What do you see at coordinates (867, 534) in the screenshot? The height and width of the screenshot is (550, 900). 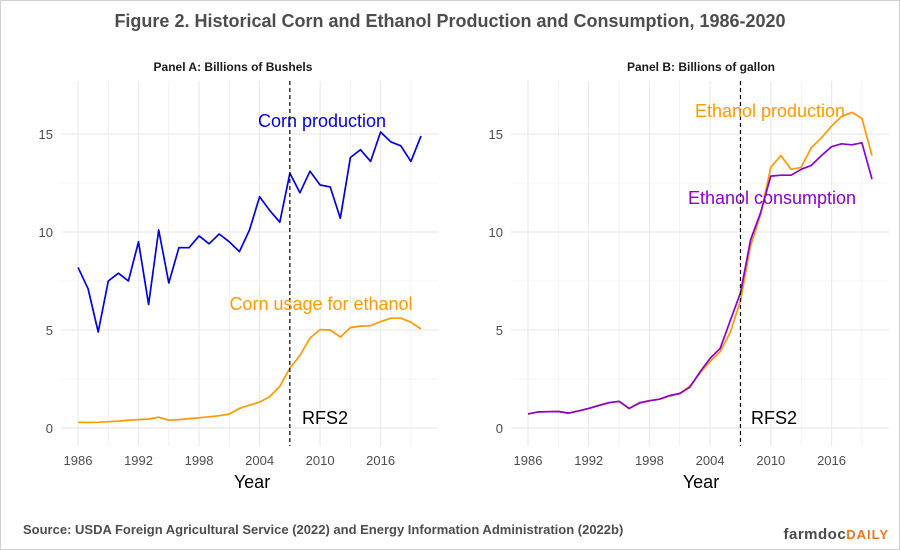 I see `brand-accent: DAILY` at bounding box center [867, 534].